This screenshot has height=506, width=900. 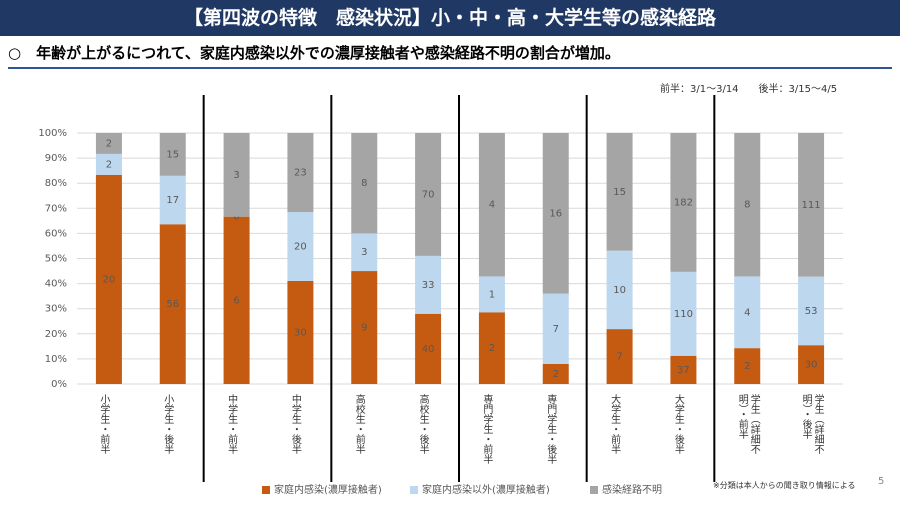 What do you see at coordinates (881, 481) in the screenshot?
I see `page-number: 5` at bounding box center [881, 481].